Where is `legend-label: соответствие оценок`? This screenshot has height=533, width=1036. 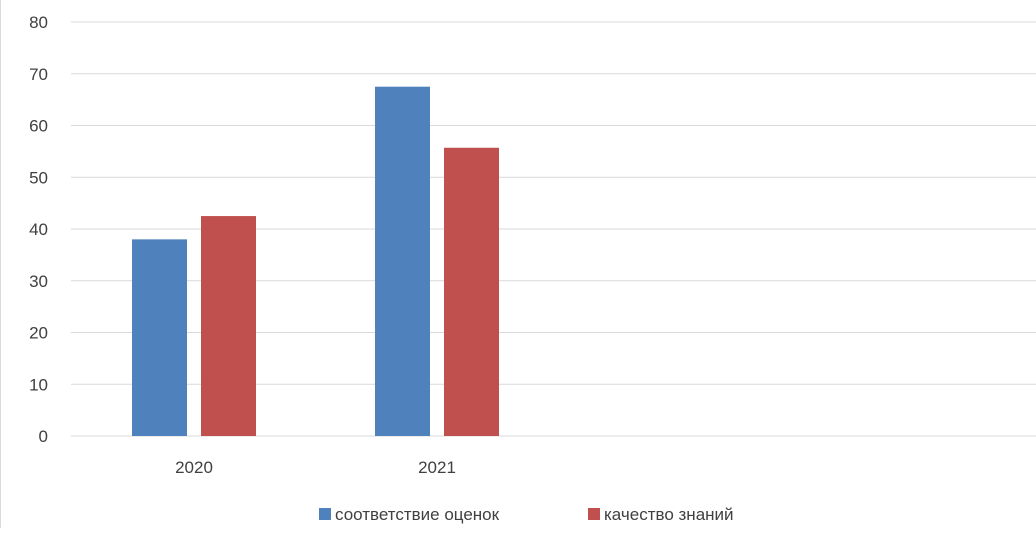
legend-label: соответствие оценок is located at coordinates (417, 514).